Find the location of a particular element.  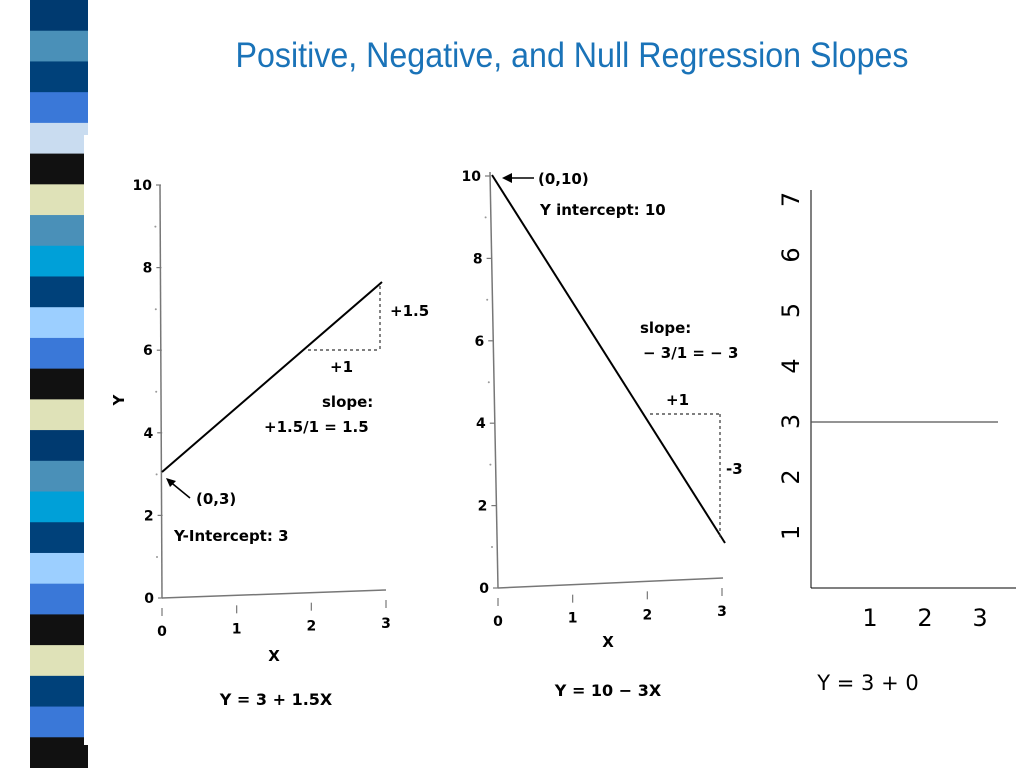

c1-x-tick-label: 1 is located at coordinates (237, 629).